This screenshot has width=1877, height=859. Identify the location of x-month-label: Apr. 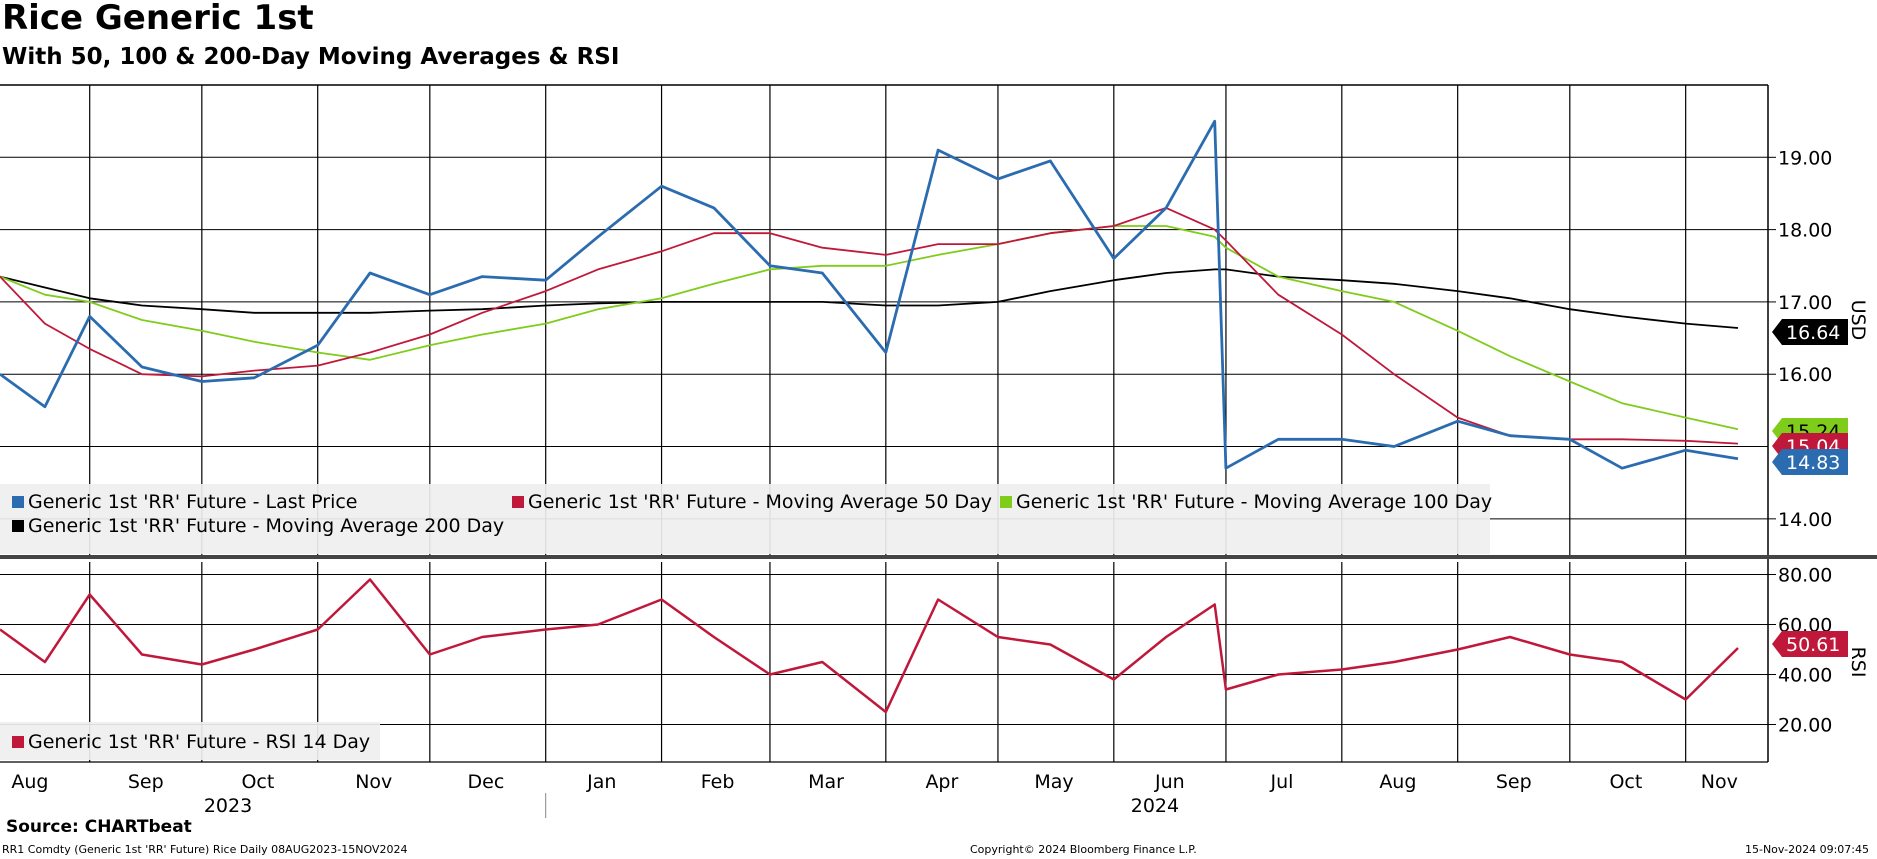
(941, 782).